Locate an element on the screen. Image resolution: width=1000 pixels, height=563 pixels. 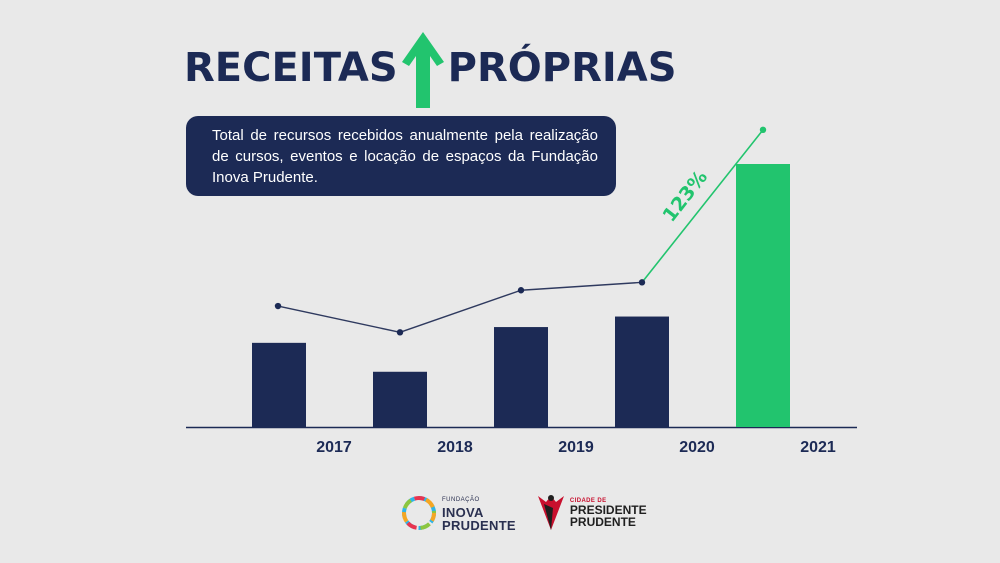
trend-segment-2019-2020 is located at coordinates (581, 286).